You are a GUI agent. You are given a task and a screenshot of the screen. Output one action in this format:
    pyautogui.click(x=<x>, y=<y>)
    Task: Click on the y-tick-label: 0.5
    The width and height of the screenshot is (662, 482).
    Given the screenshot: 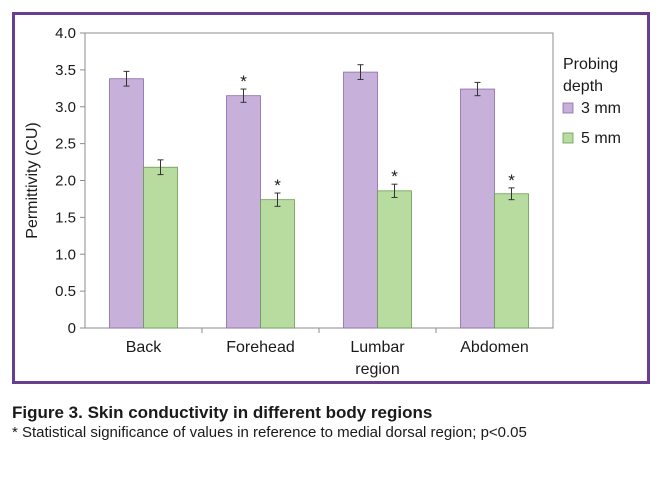 What is the action you would take?
    pyautogui.click(x=65, y=291)
    